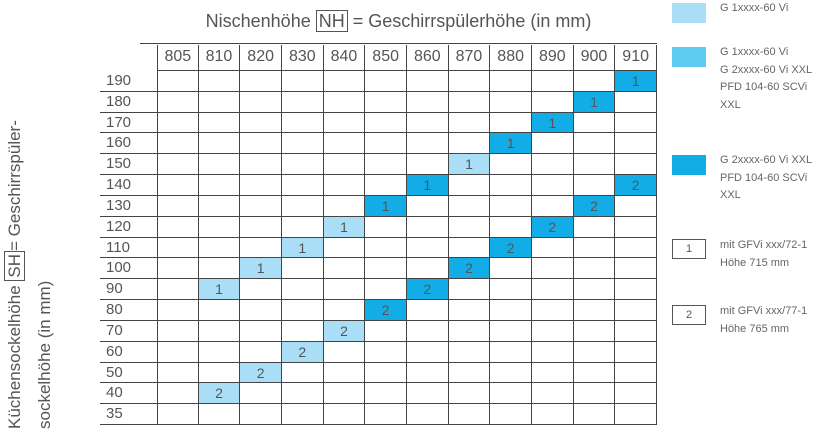 This screenshot has height=429, width=837. What do you see at coordinates (128, 290) in the screenshot?
I see `row-label: 90` at bounding box center [128, 290].